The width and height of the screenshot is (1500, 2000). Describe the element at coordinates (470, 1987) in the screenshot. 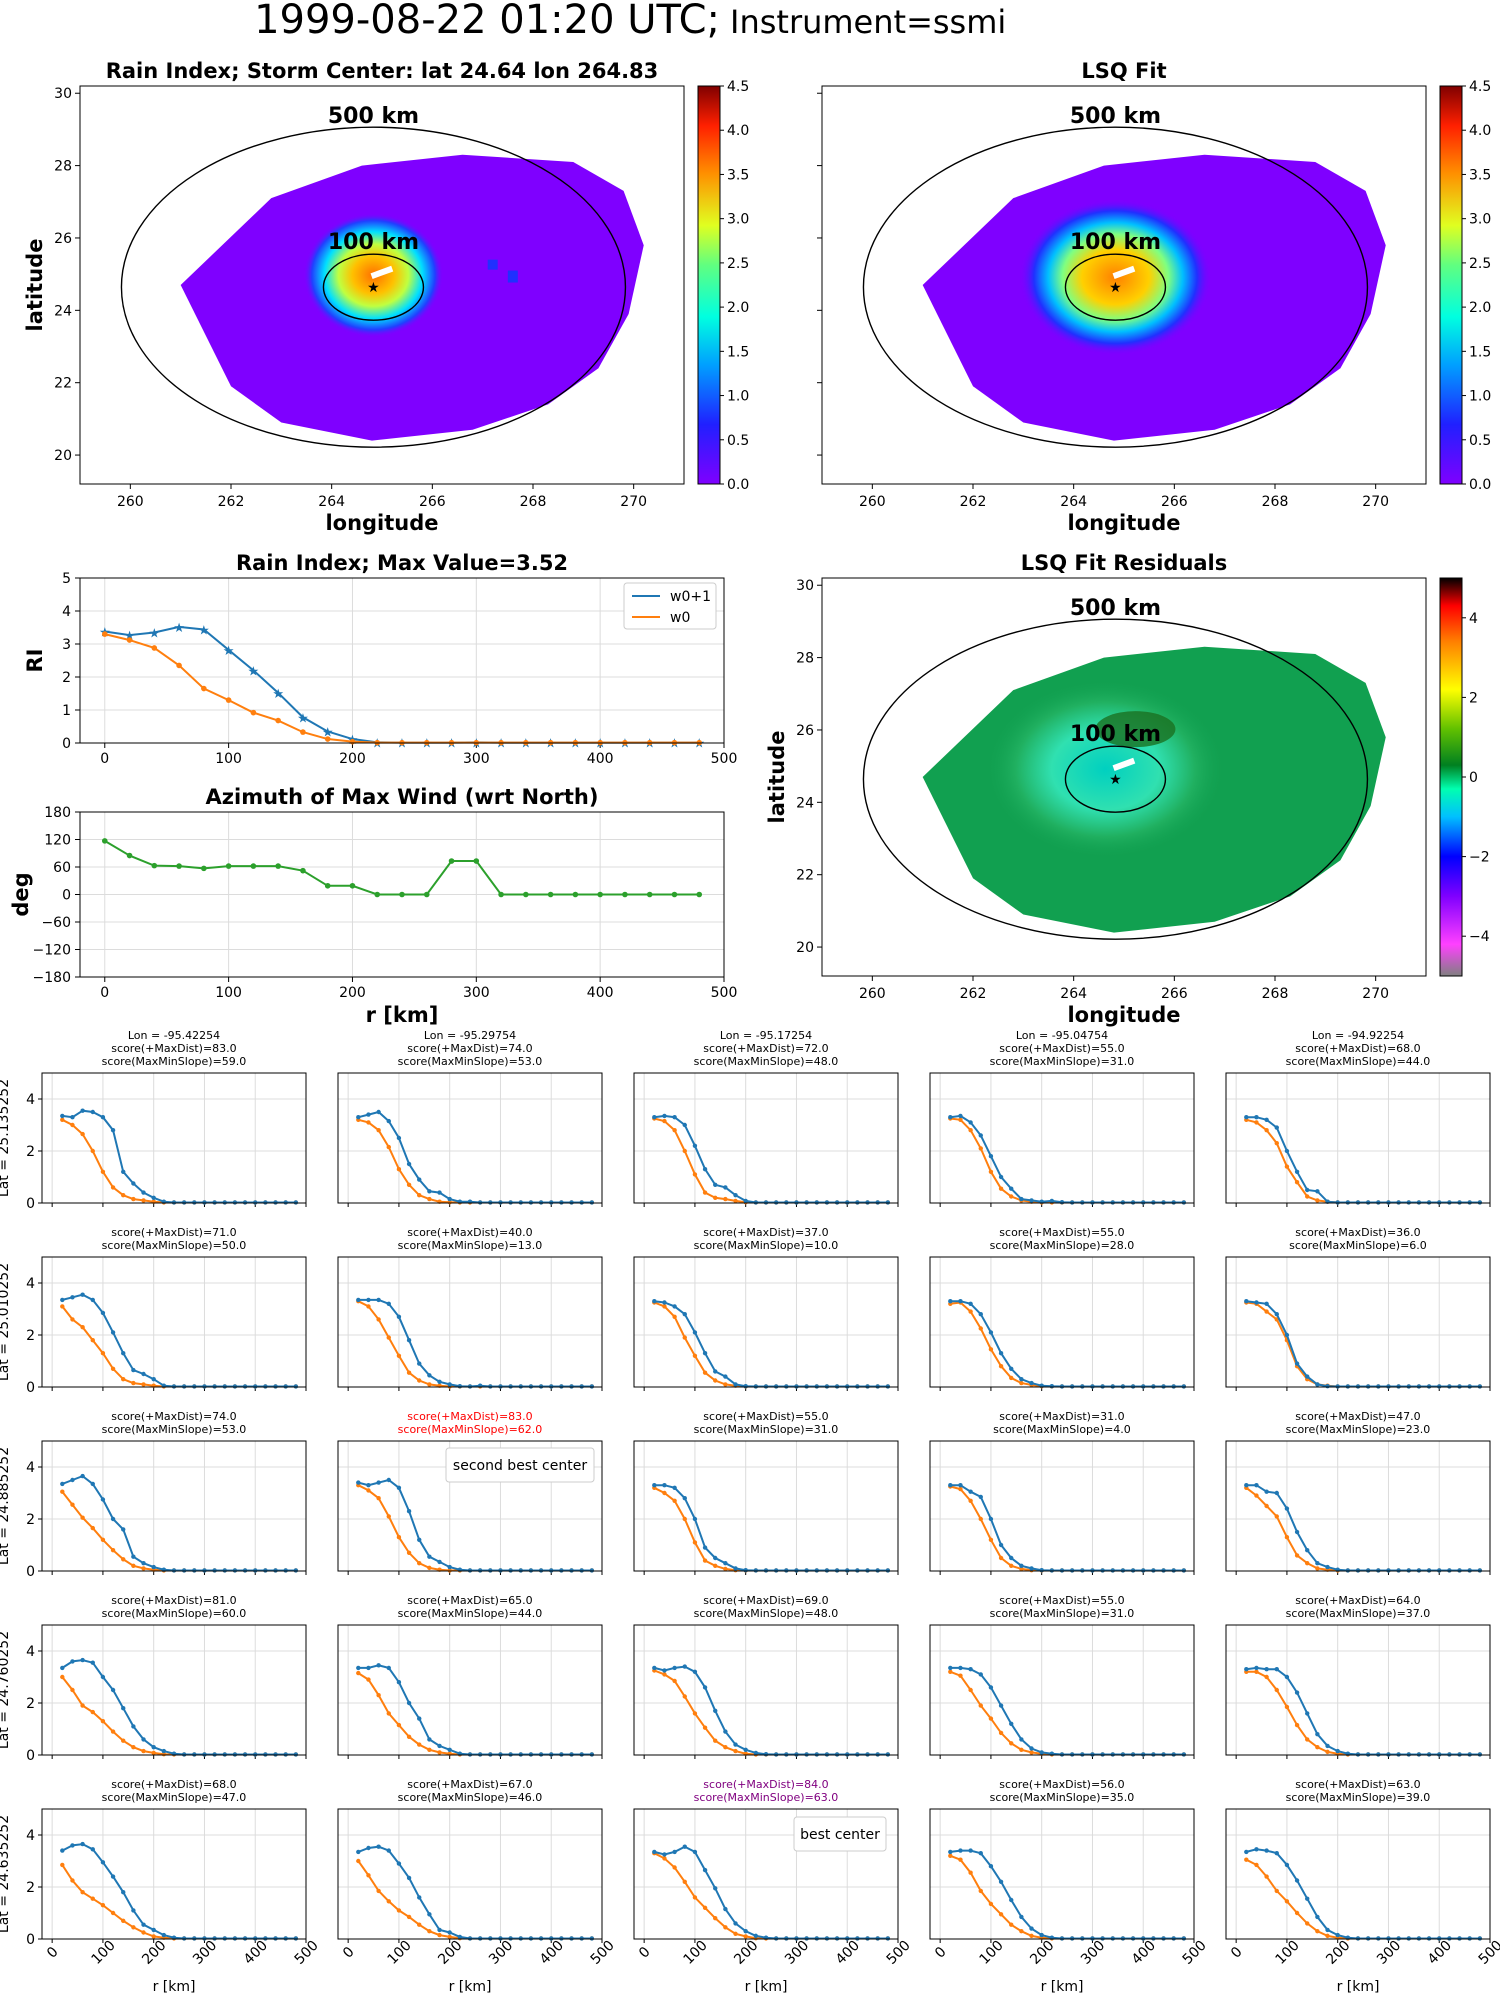

I see `grid-xlabel: r [km]` at that location.